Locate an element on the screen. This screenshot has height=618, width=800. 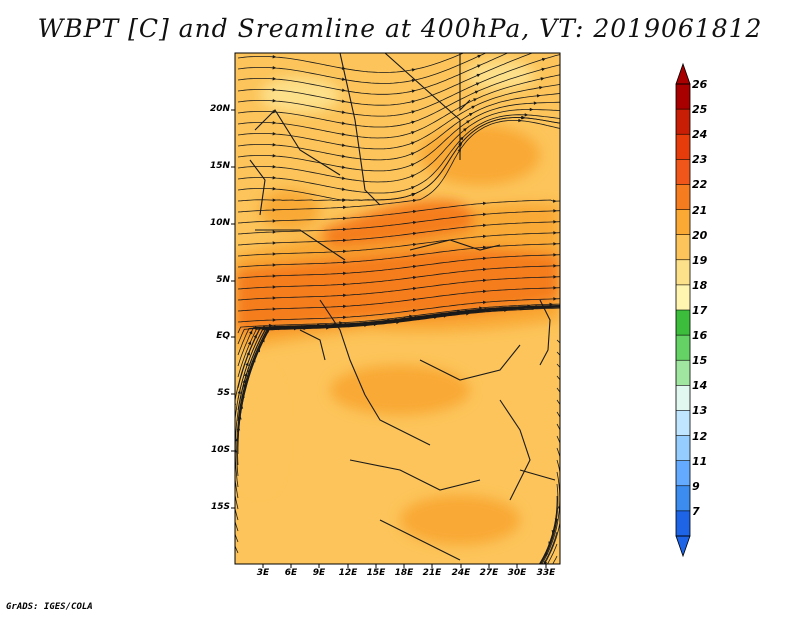
lon-label: 3E is located at coordinates (263, 573).